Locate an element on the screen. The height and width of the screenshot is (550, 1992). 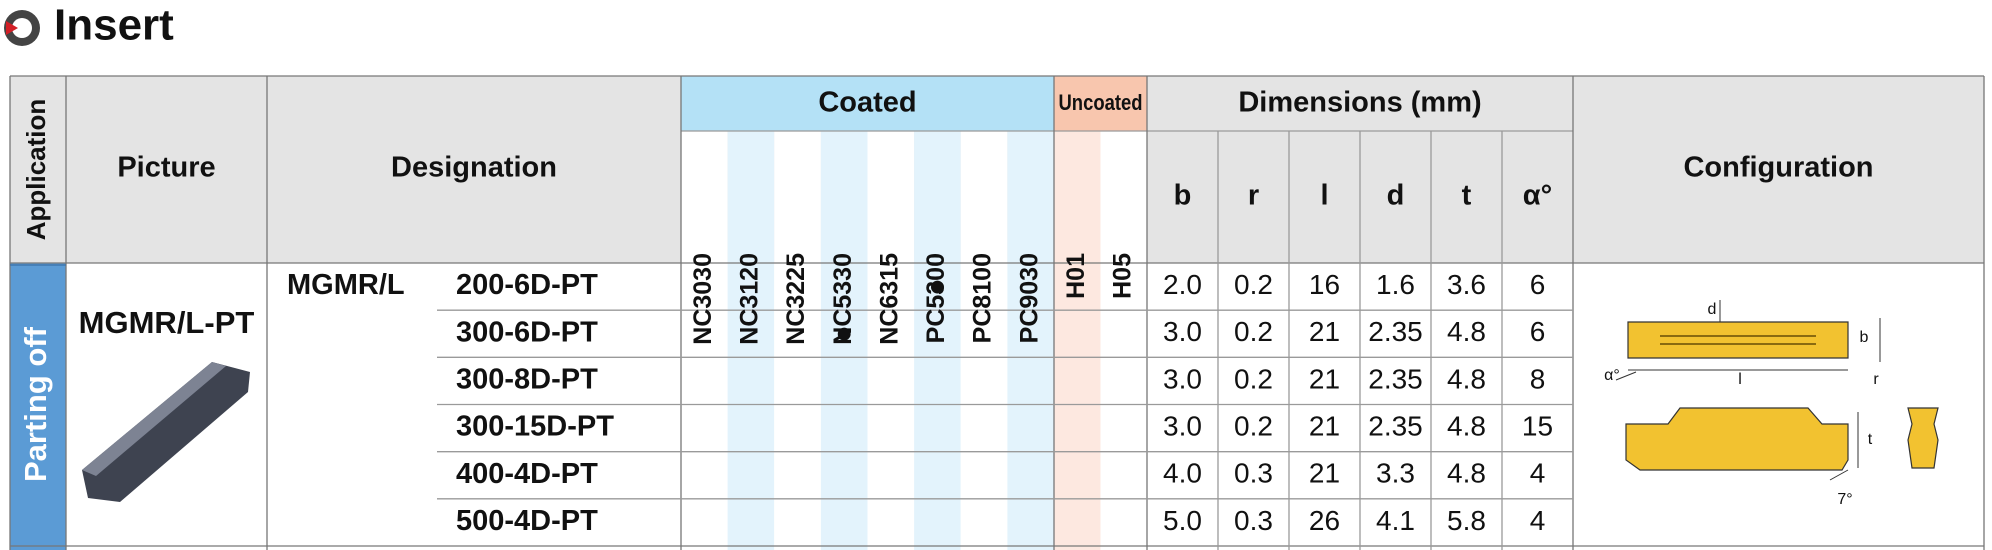
grade-name: PC8100 is located at coordinates (983, 298).